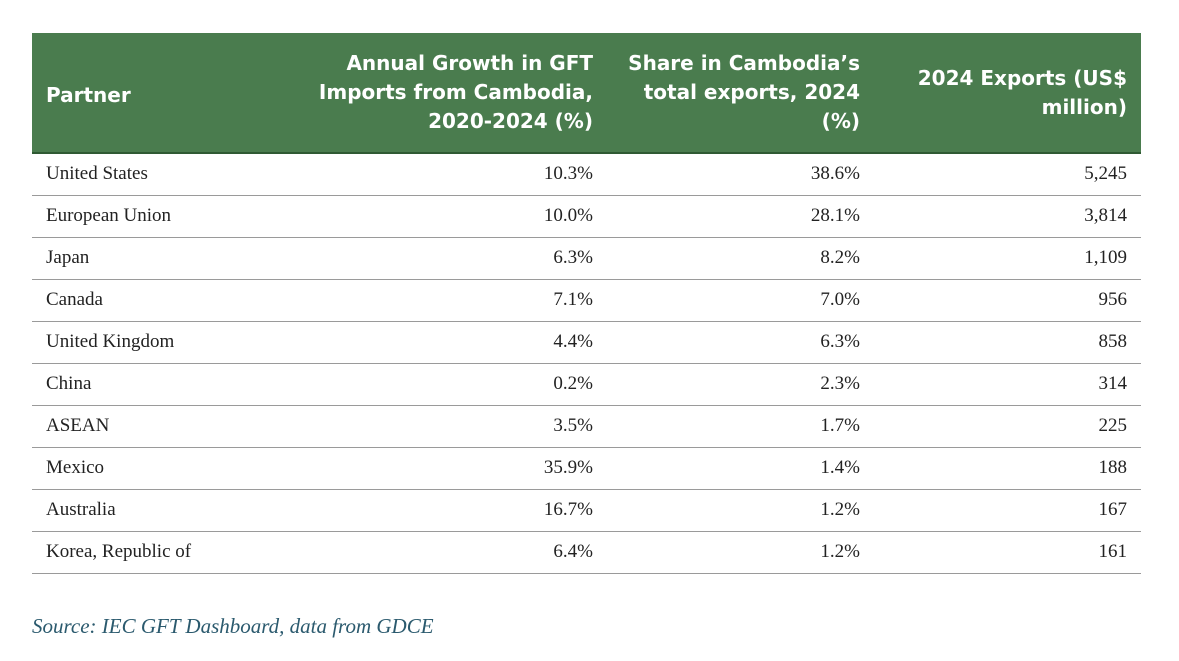 The image size is (1179, 661). I want to click on table-row: European Union 10.0% 28.1% 3,814, so click(586, 216).